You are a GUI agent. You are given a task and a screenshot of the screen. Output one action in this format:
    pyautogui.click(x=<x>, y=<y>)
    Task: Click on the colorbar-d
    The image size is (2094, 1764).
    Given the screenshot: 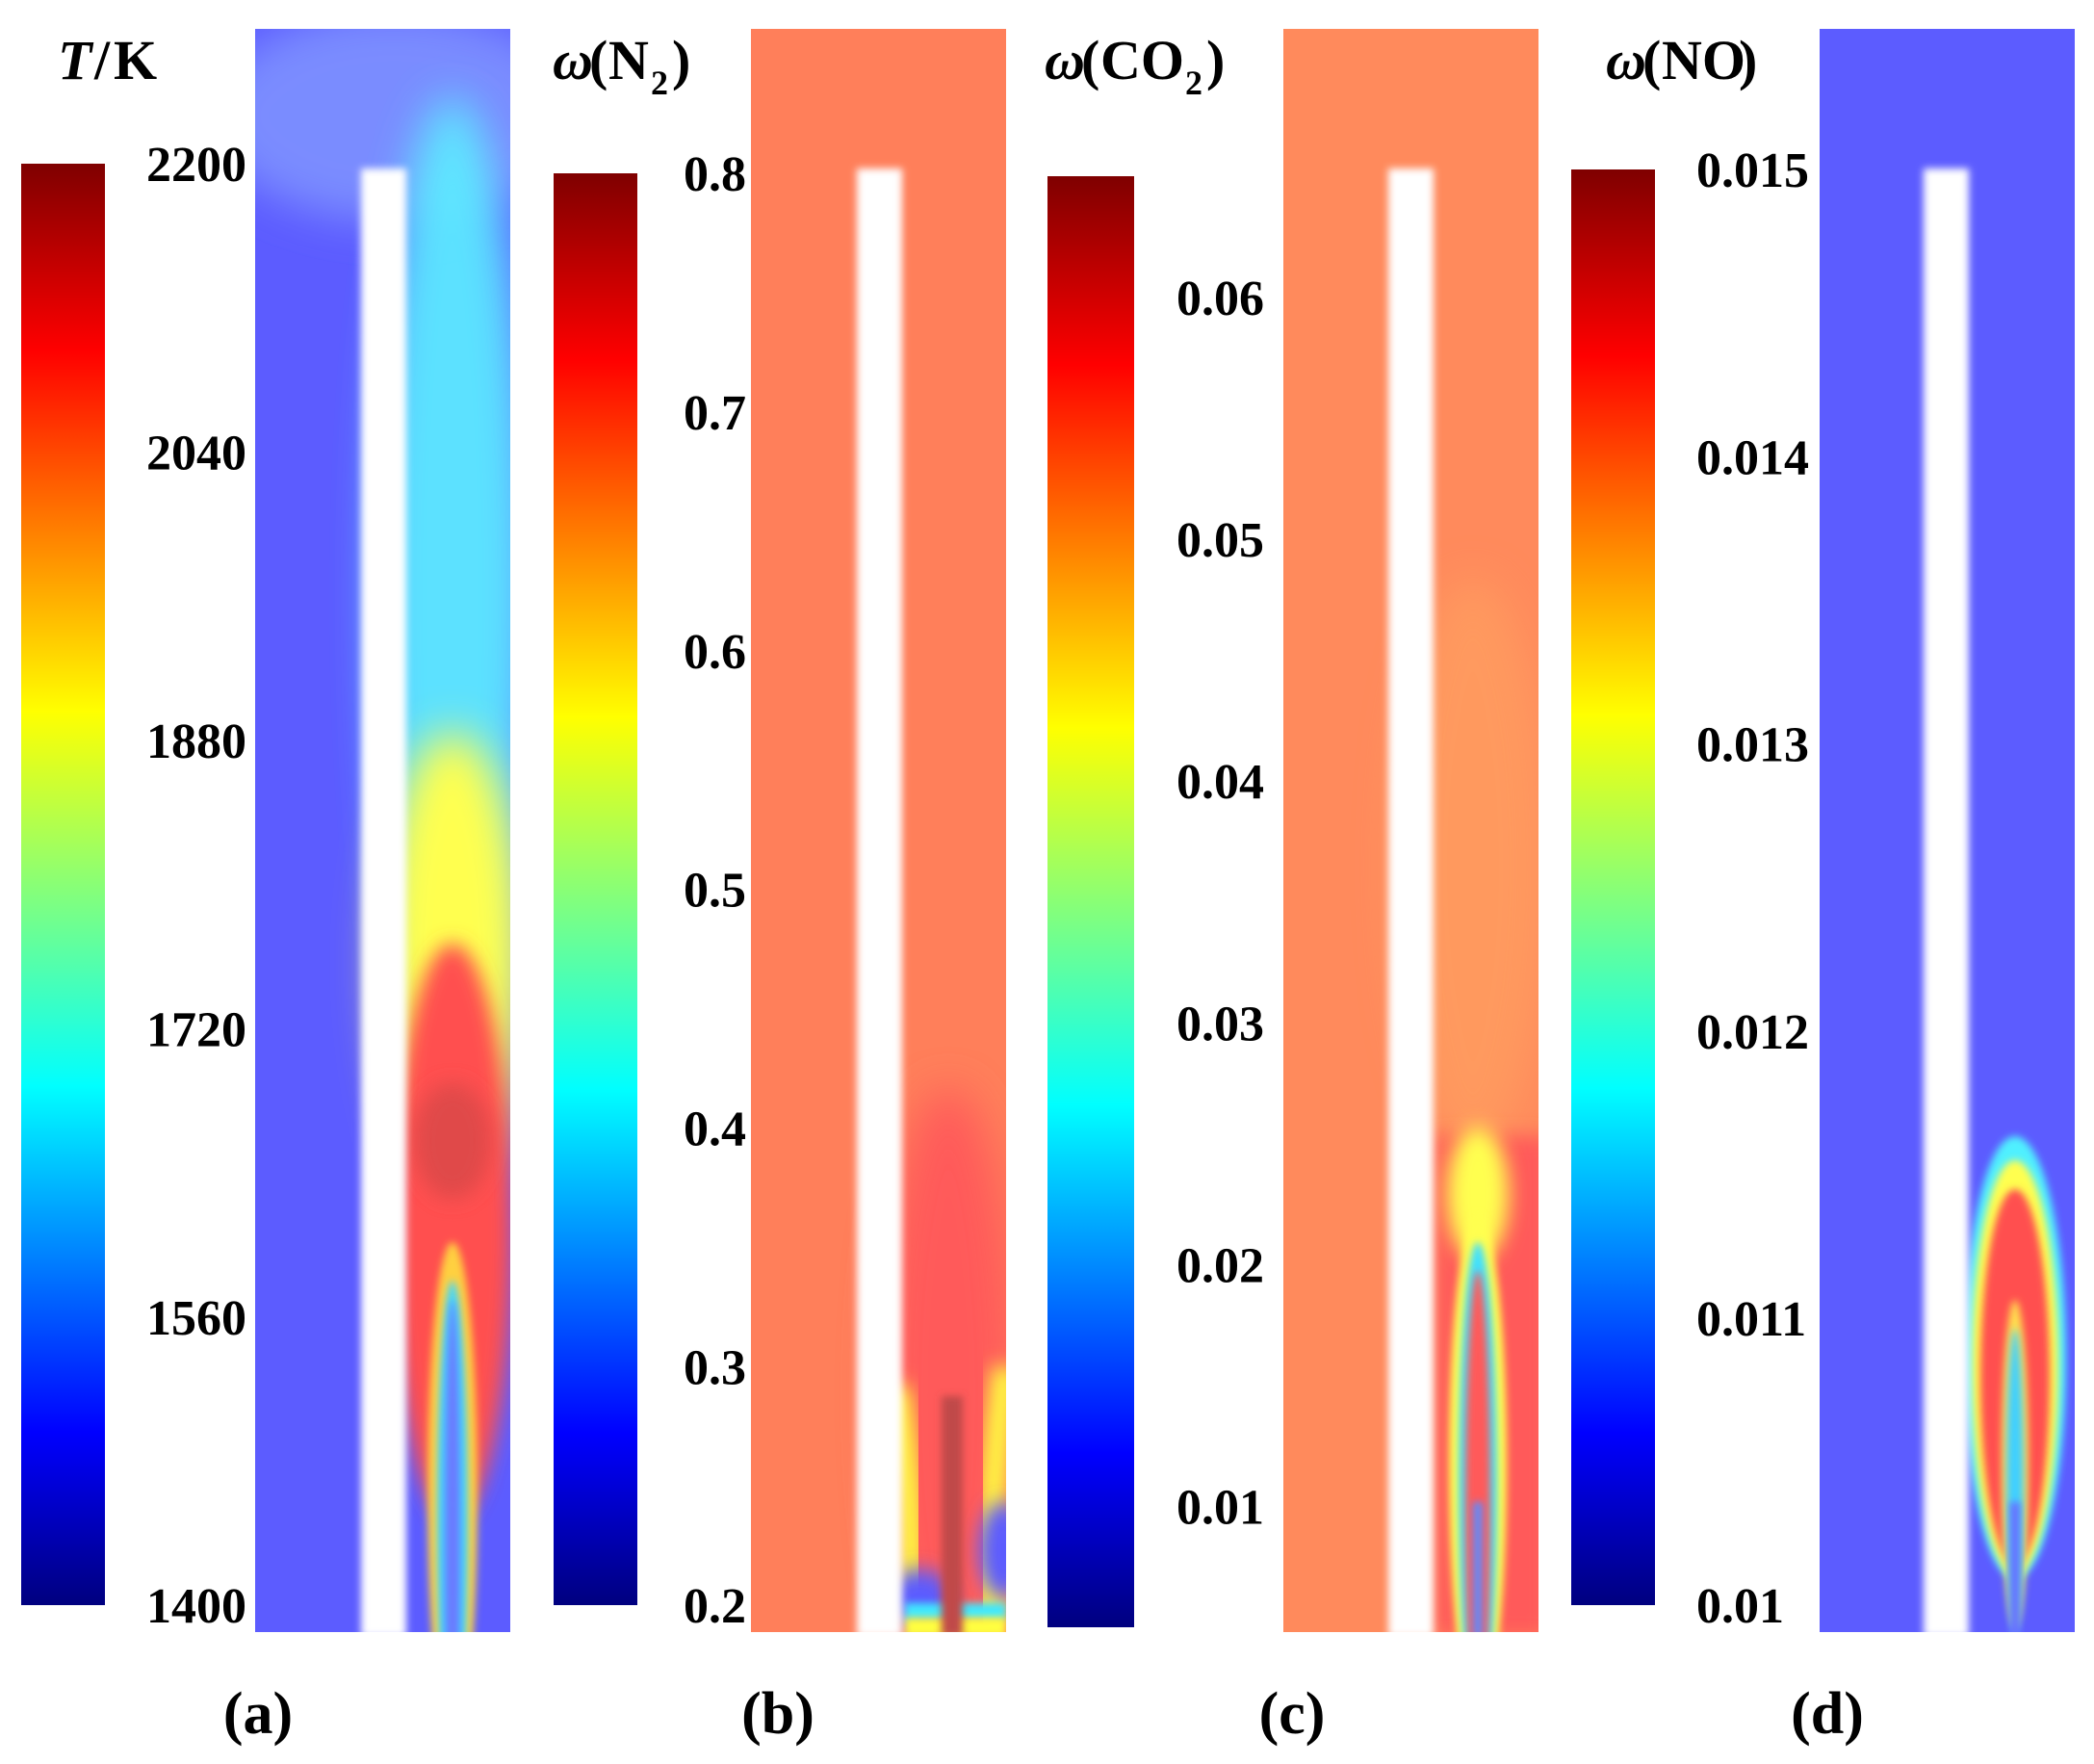 What is the action you would take?
    pyautogui.click(x=1613, y=887)
    